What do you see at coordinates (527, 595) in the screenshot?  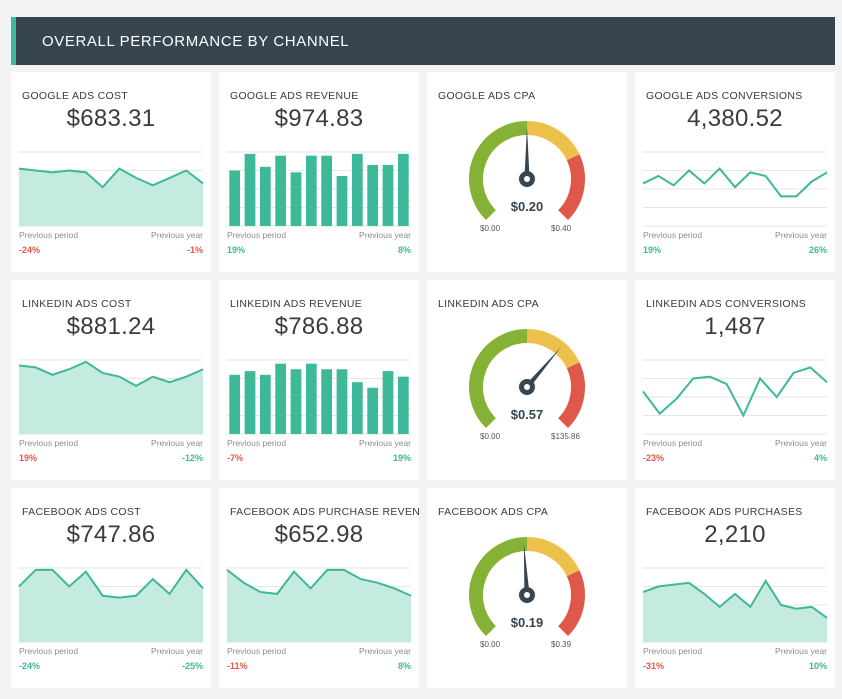 I see `facebook-ads-cpa-needle-pin` at bounding box center [527, 595].